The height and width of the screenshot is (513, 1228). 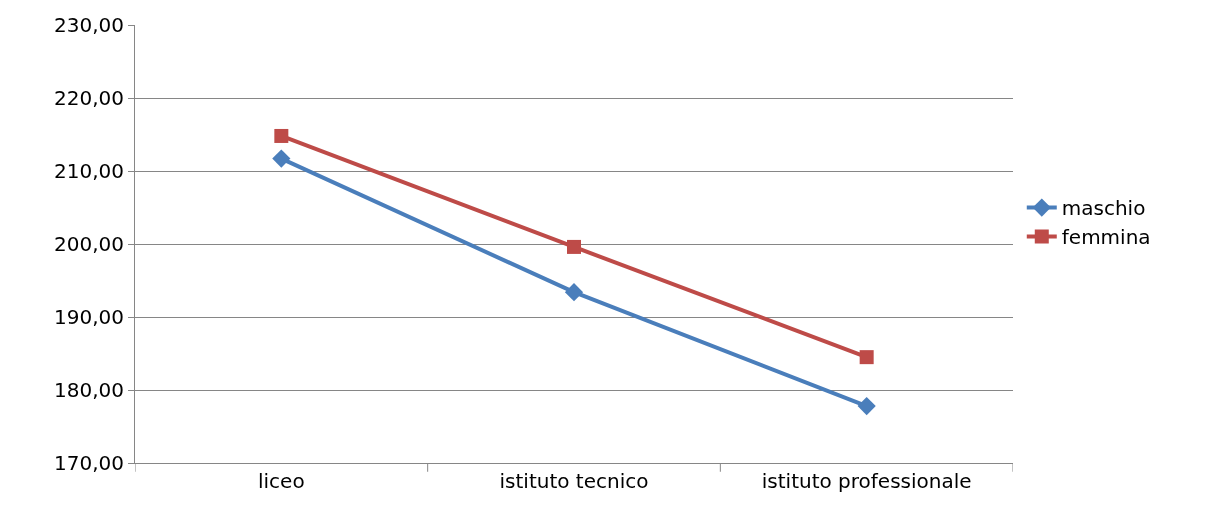 I want to click on y-tick-label: 170,00, so click(x=89, y=463).